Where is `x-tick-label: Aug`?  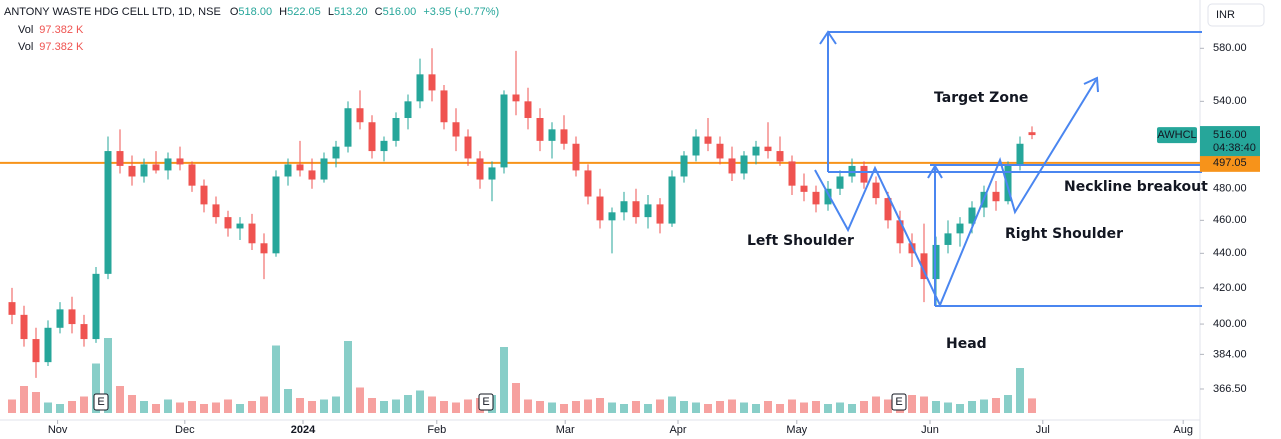 x-tick-label: Aug is located at coordinates (1183, 430).